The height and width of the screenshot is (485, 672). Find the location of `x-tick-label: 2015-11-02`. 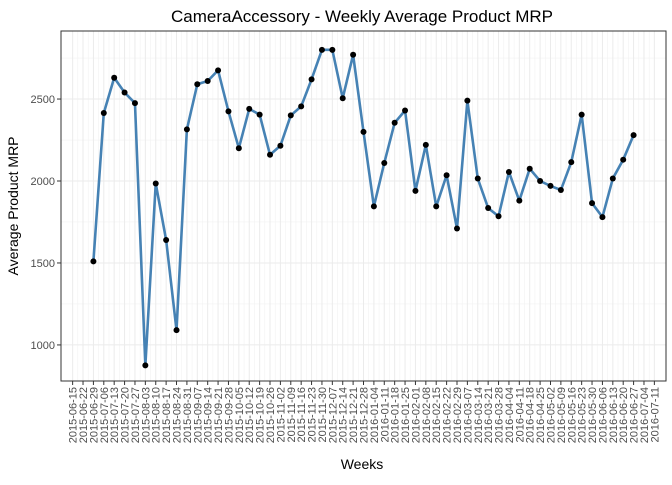

x-tick-label: 2015-11-02 is located at coordinates (281, 414).